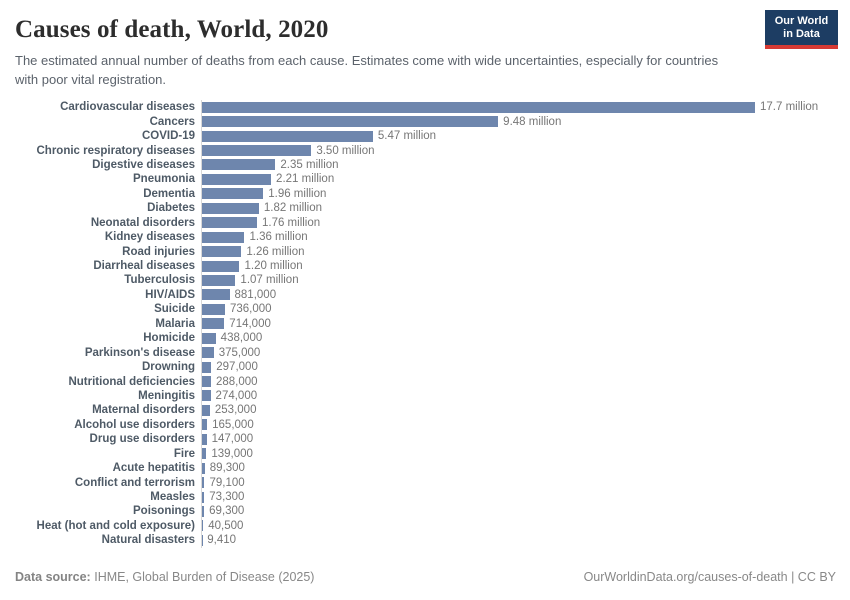  I want to click on bar-area: 253,000, so click(518, 410).